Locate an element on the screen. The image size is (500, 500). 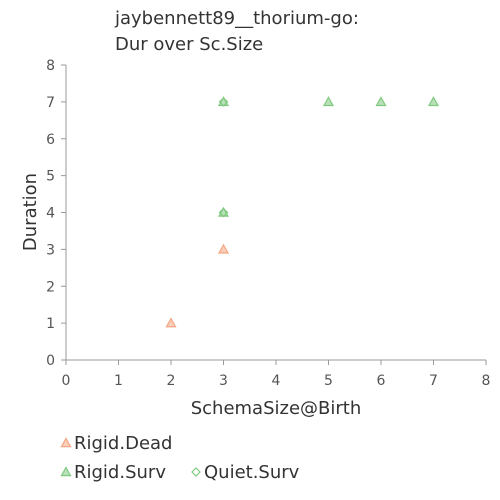
legend-item-rigid-dead: Rigid.Dead is located at coordinates (117, 443).